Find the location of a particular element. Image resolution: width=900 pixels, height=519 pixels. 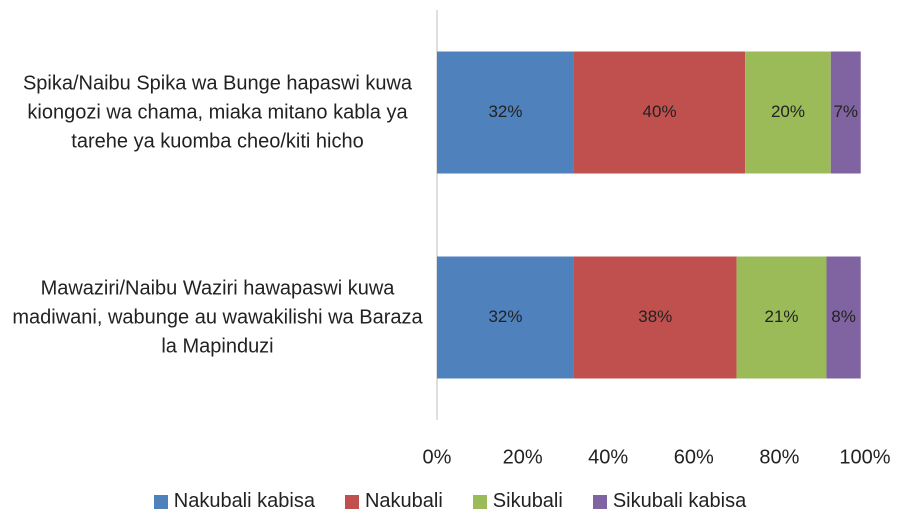

legend-item: Sikubali kabisa is located at coordinates (669, 501).